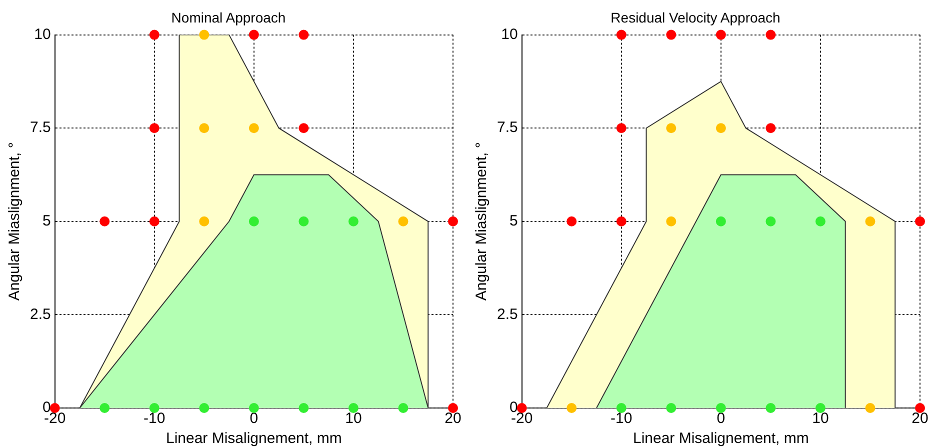 The image size is (935, 448). What do you see at coordinates (228, 17) in the screenshot?
I see `chart-title: Nominal Approach` at bounding box center [228, 17].